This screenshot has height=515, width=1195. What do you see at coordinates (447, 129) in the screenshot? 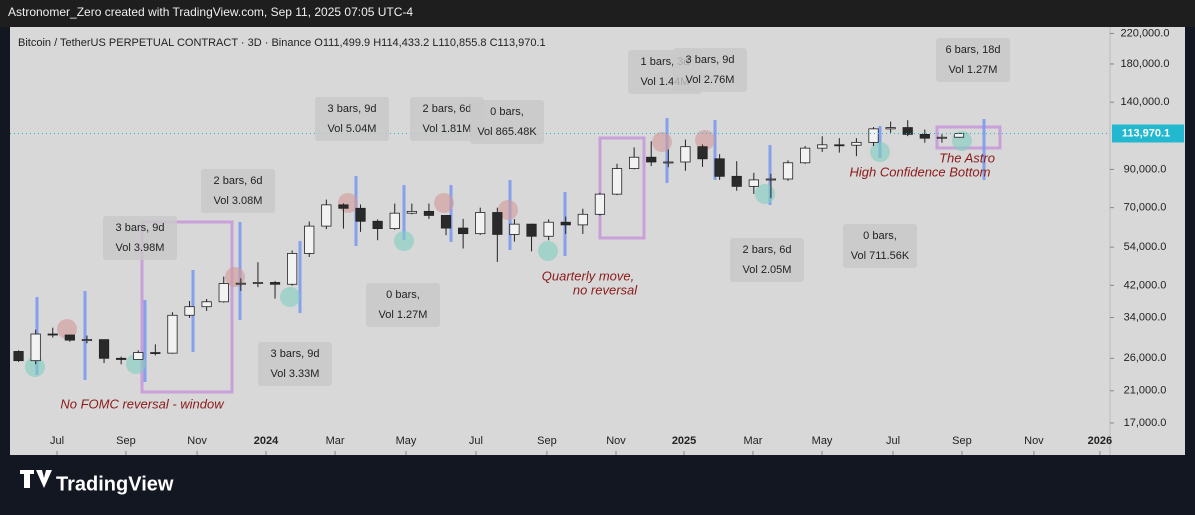
I see `volume-label: Vol 1.81M` at bounding box center [447, 129].